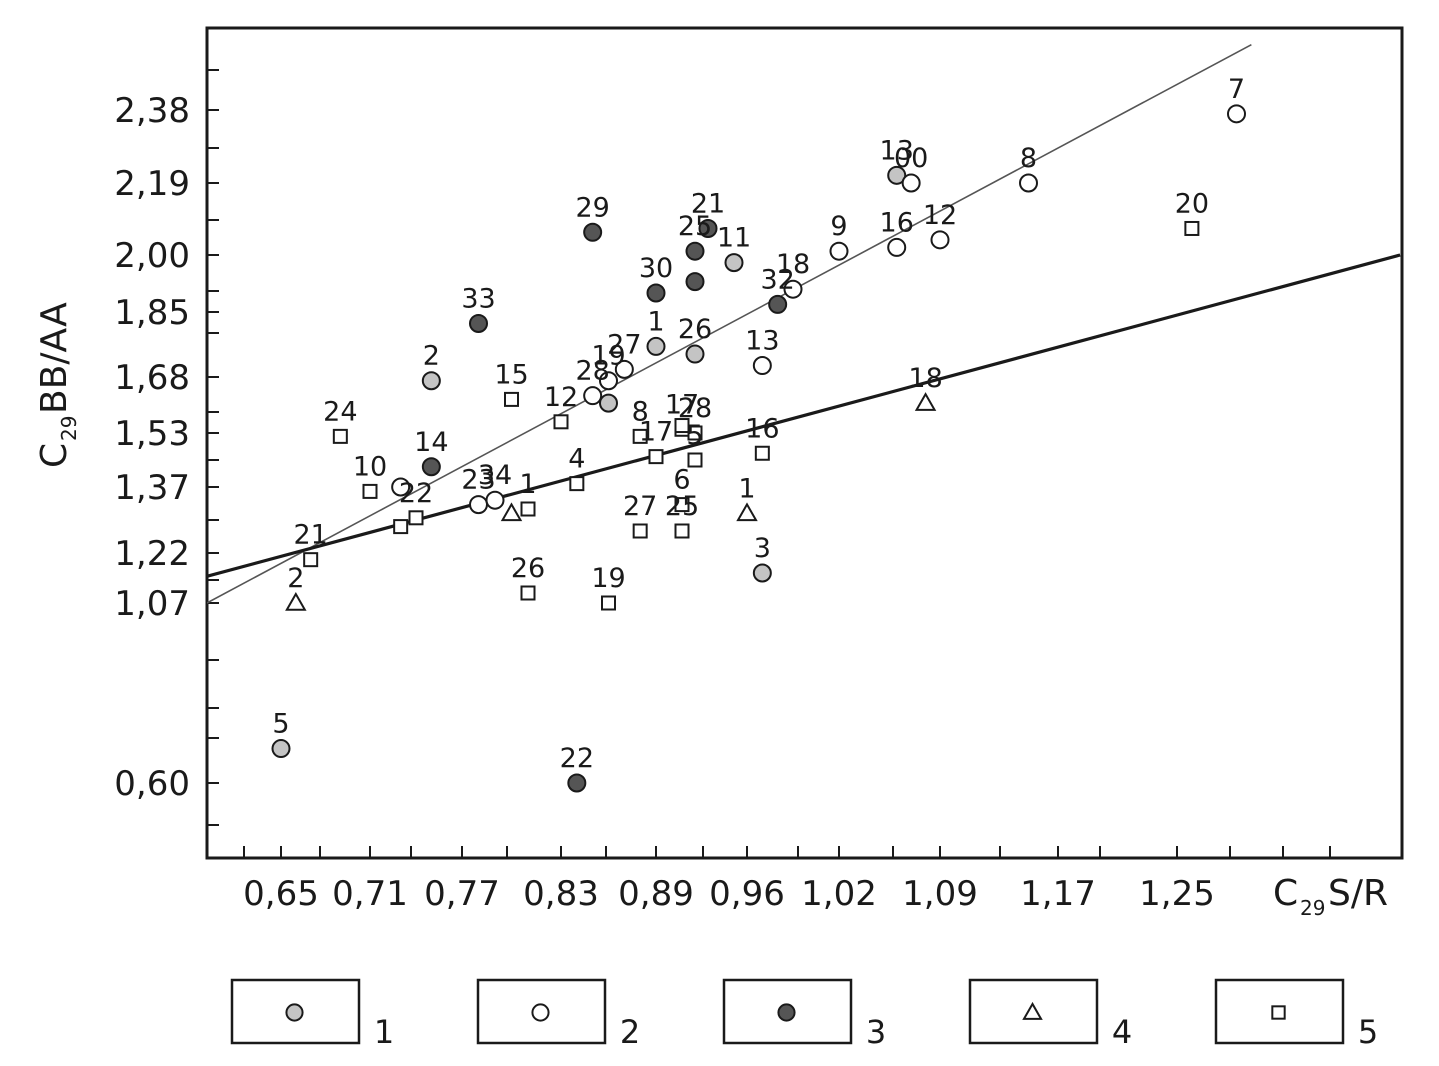  Describe the element at coordinates (640, 411) in the screenshot. I see `point-label: 8` at that location.